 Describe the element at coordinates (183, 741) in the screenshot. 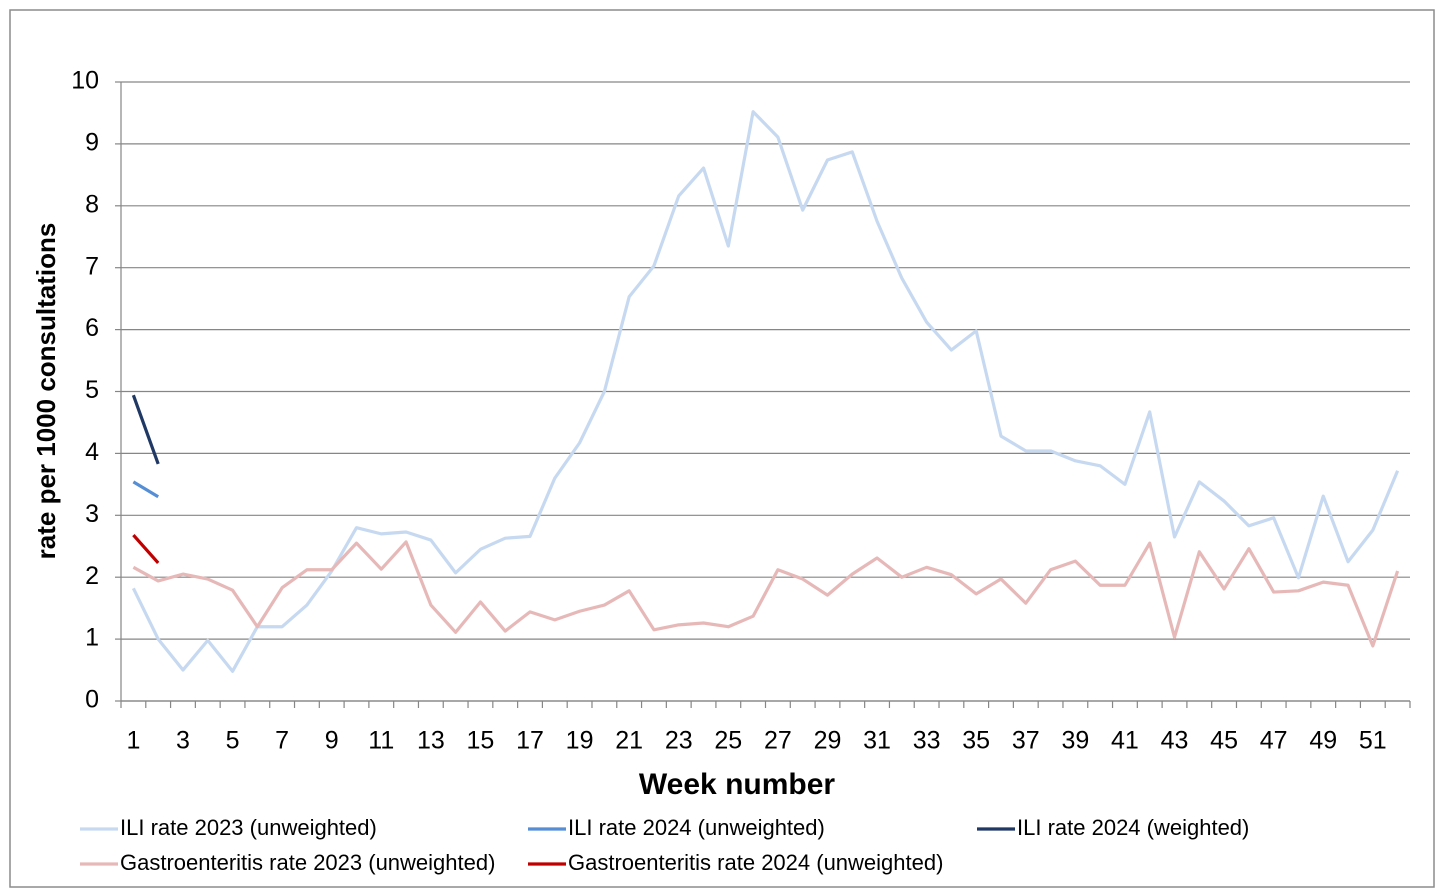

I see `x-tick-label: 3` at that location.